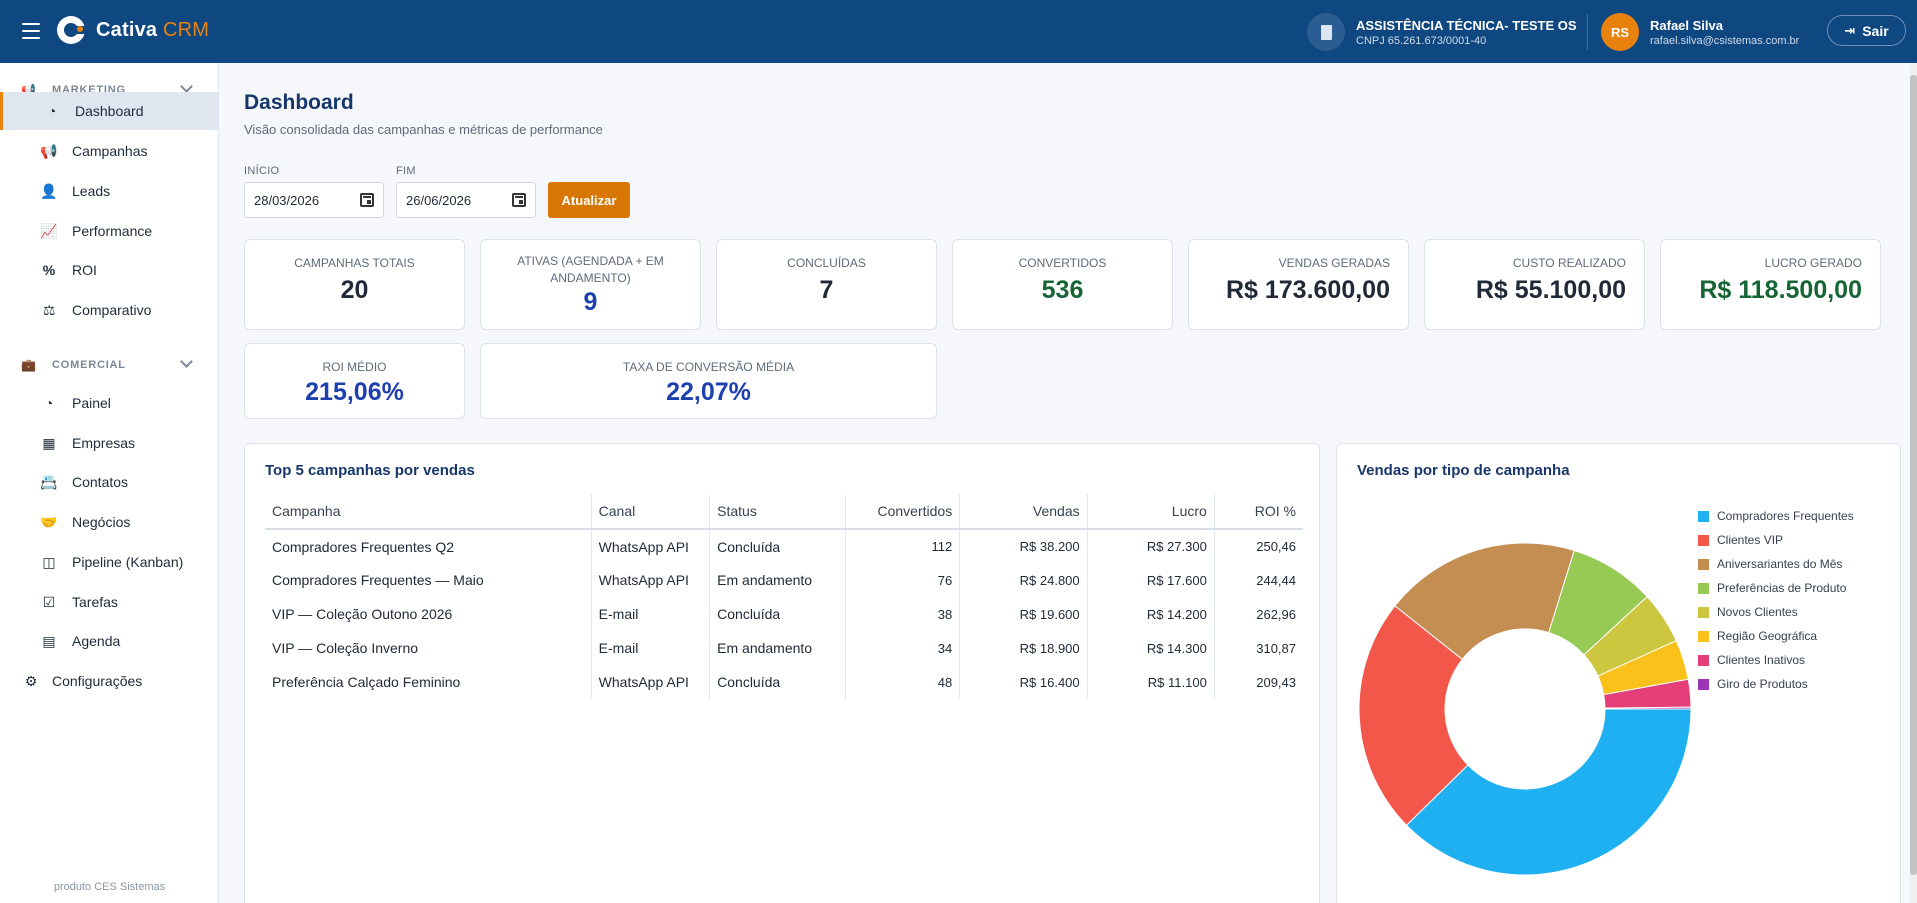 Image resolution: width=1917 pixels, height=903 pixels. Describe the element at coordinates (49, 442) in the screenshot. I see `building-icon: ▦` at that location.